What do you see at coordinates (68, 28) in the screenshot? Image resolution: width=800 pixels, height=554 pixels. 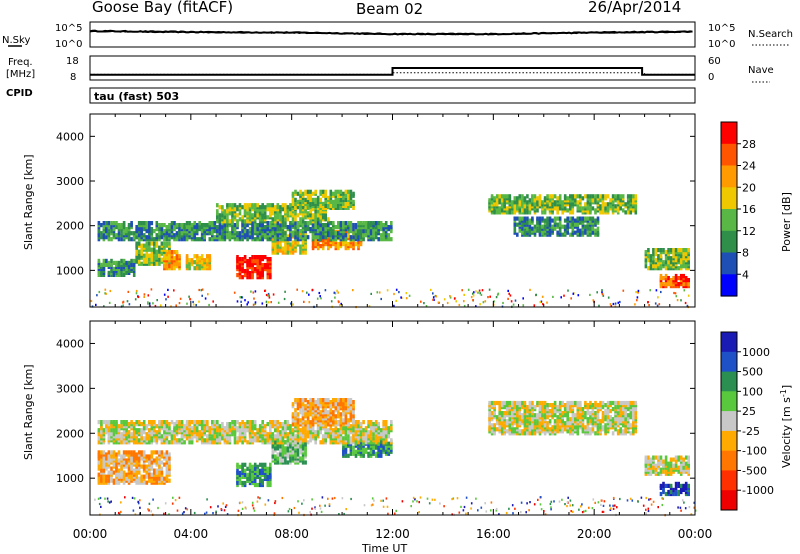 I see `noise-left-tick-top: 10^5` at bounding box center [68, 28].